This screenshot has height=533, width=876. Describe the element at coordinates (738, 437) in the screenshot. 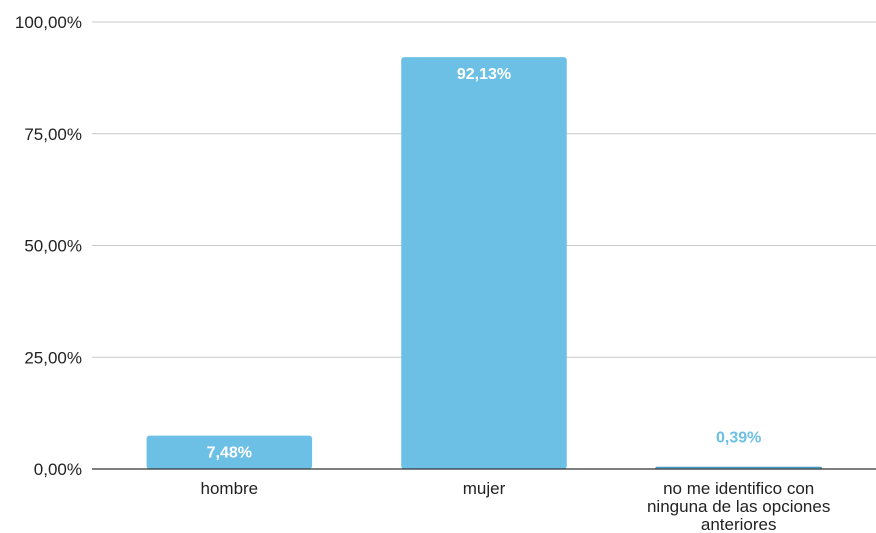

I see `data-label: 0,39%` at that location.